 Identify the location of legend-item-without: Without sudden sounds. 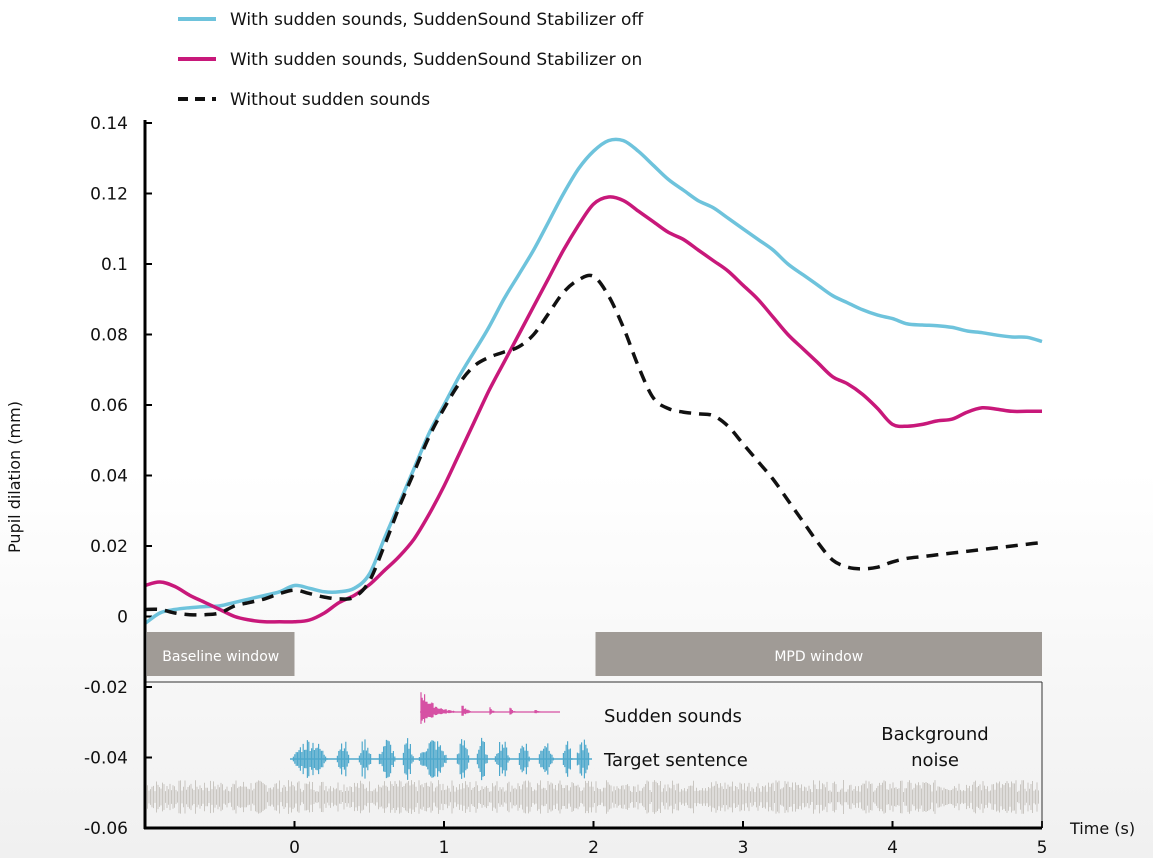
(304, 100).